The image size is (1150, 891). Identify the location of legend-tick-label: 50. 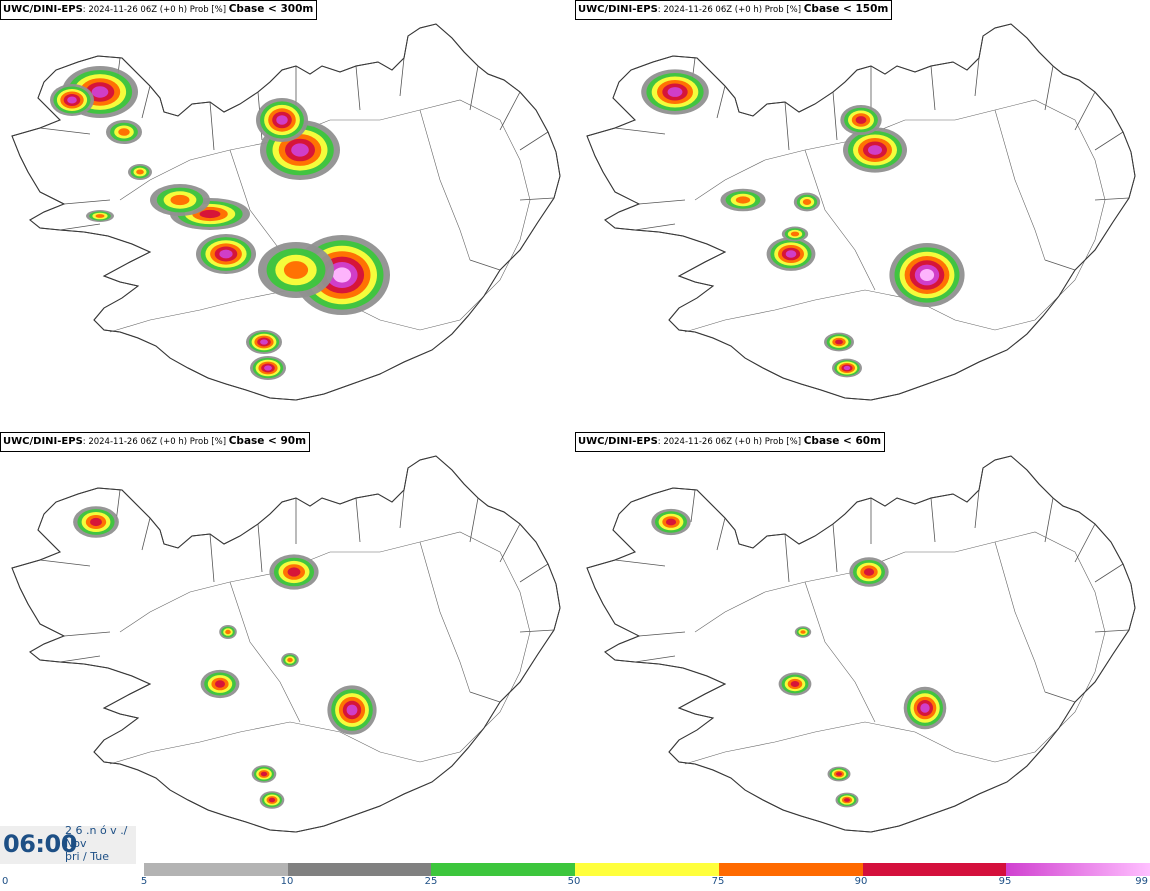
(574, 881).